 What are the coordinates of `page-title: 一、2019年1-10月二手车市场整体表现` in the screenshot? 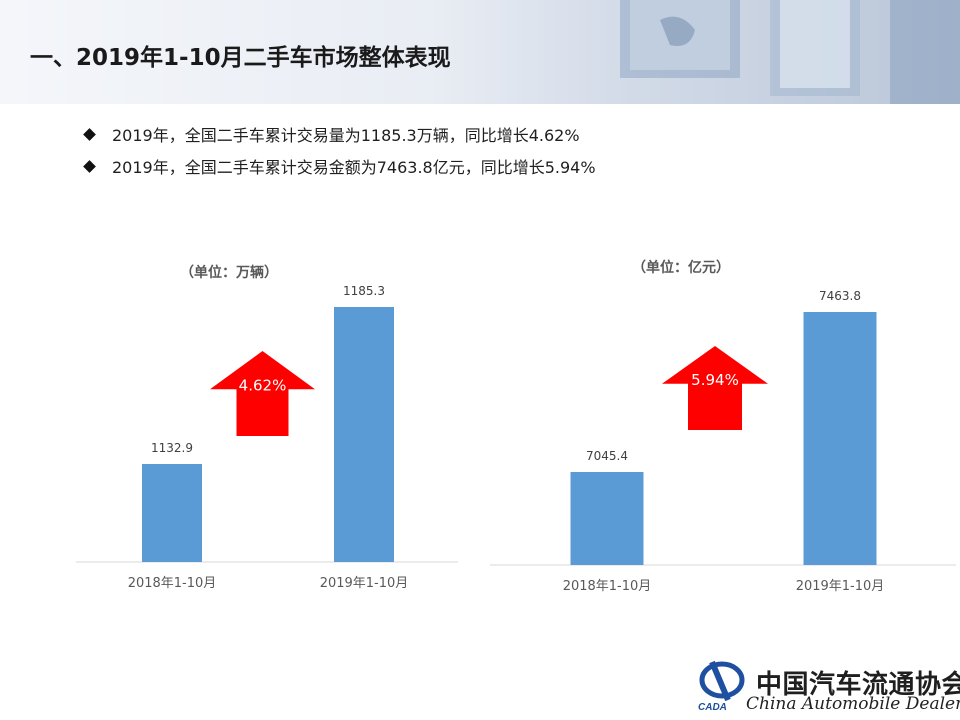 It's located at (240, 58).